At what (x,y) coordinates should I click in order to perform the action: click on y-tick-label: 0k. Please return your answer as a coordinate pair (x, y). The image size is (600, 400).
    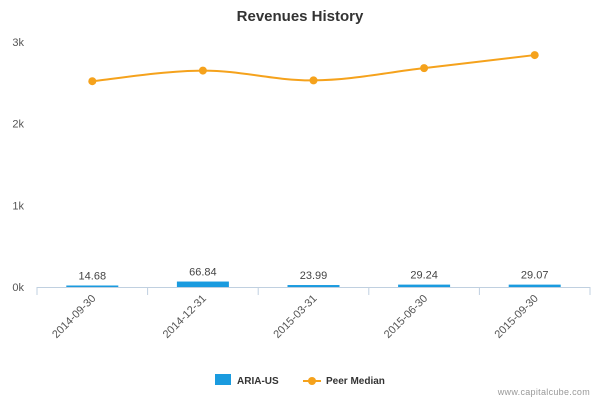
    Looking at the image, I should click on (18, 288).